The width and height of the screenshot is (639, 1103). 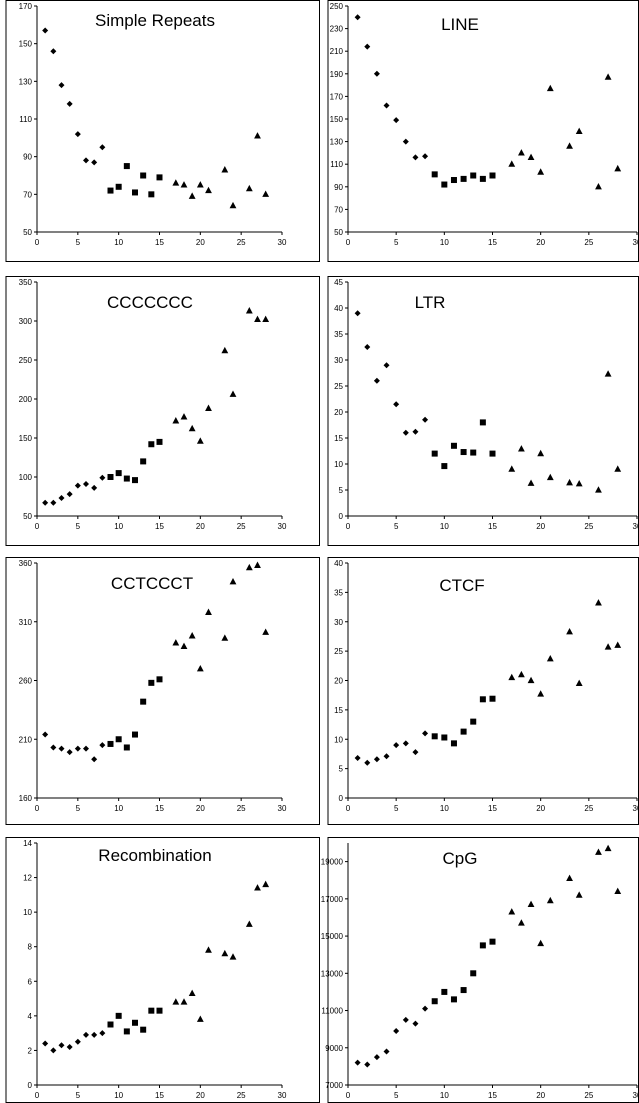 I want to click on y-tick-label: 15, so click(x=338, y=438).